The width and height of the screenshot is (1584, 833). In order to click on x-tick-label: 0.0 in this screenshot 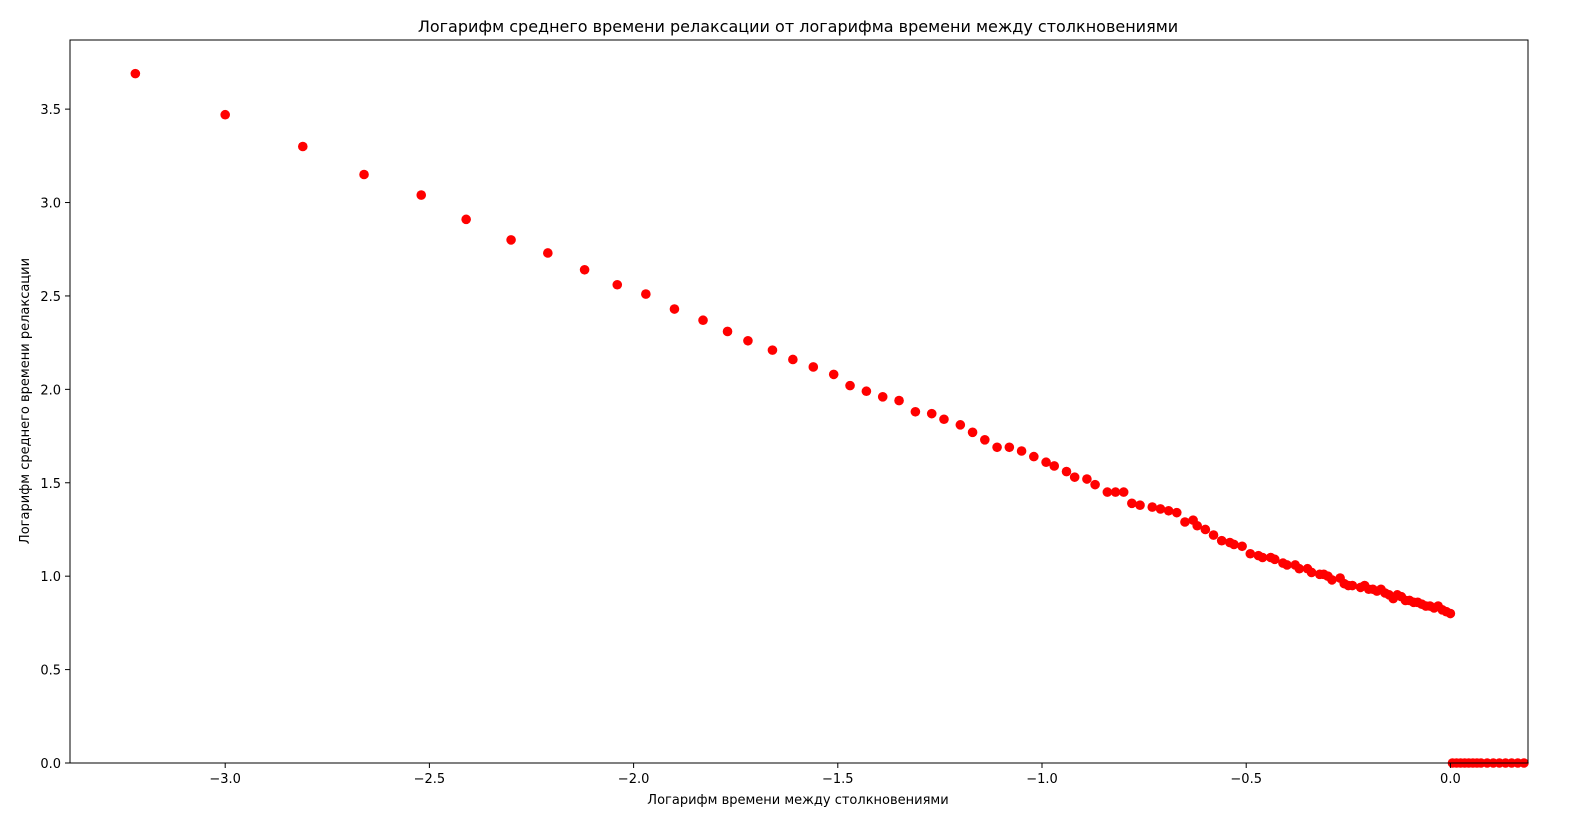, I will do `click(1450, 779)`.